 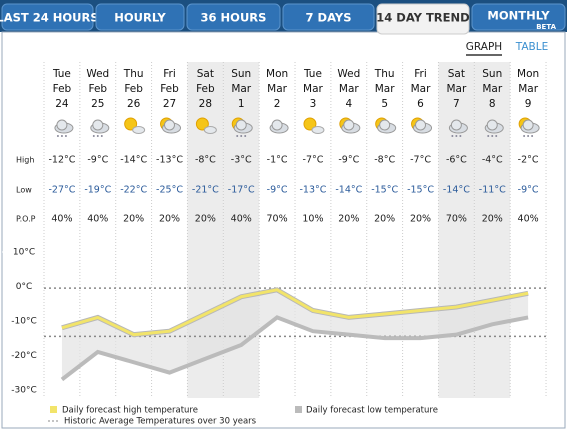 I want to click on low-value: -13°C, so click(x=312, y=190).